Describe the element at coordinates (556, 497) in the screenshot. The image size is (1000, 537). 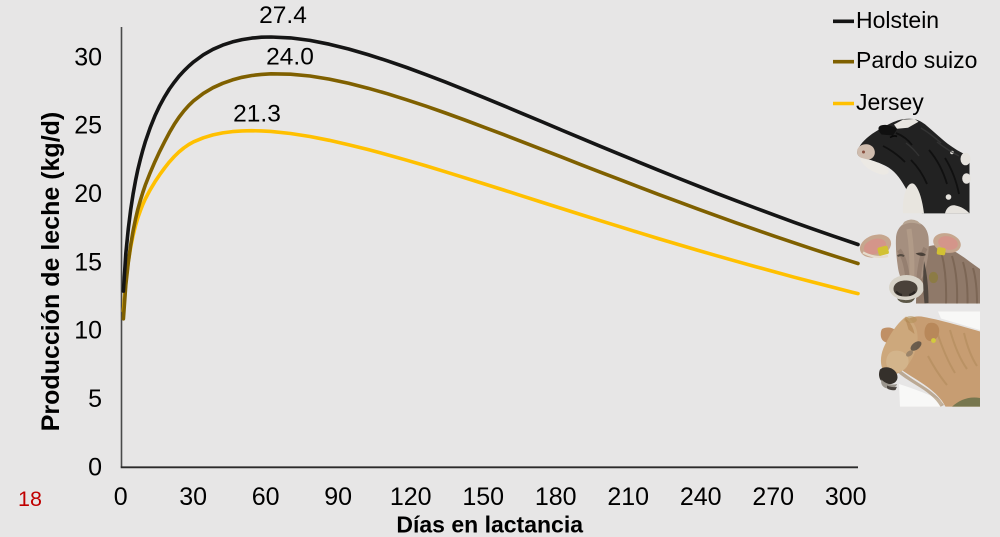
I see `svg-text: 180` at that location.